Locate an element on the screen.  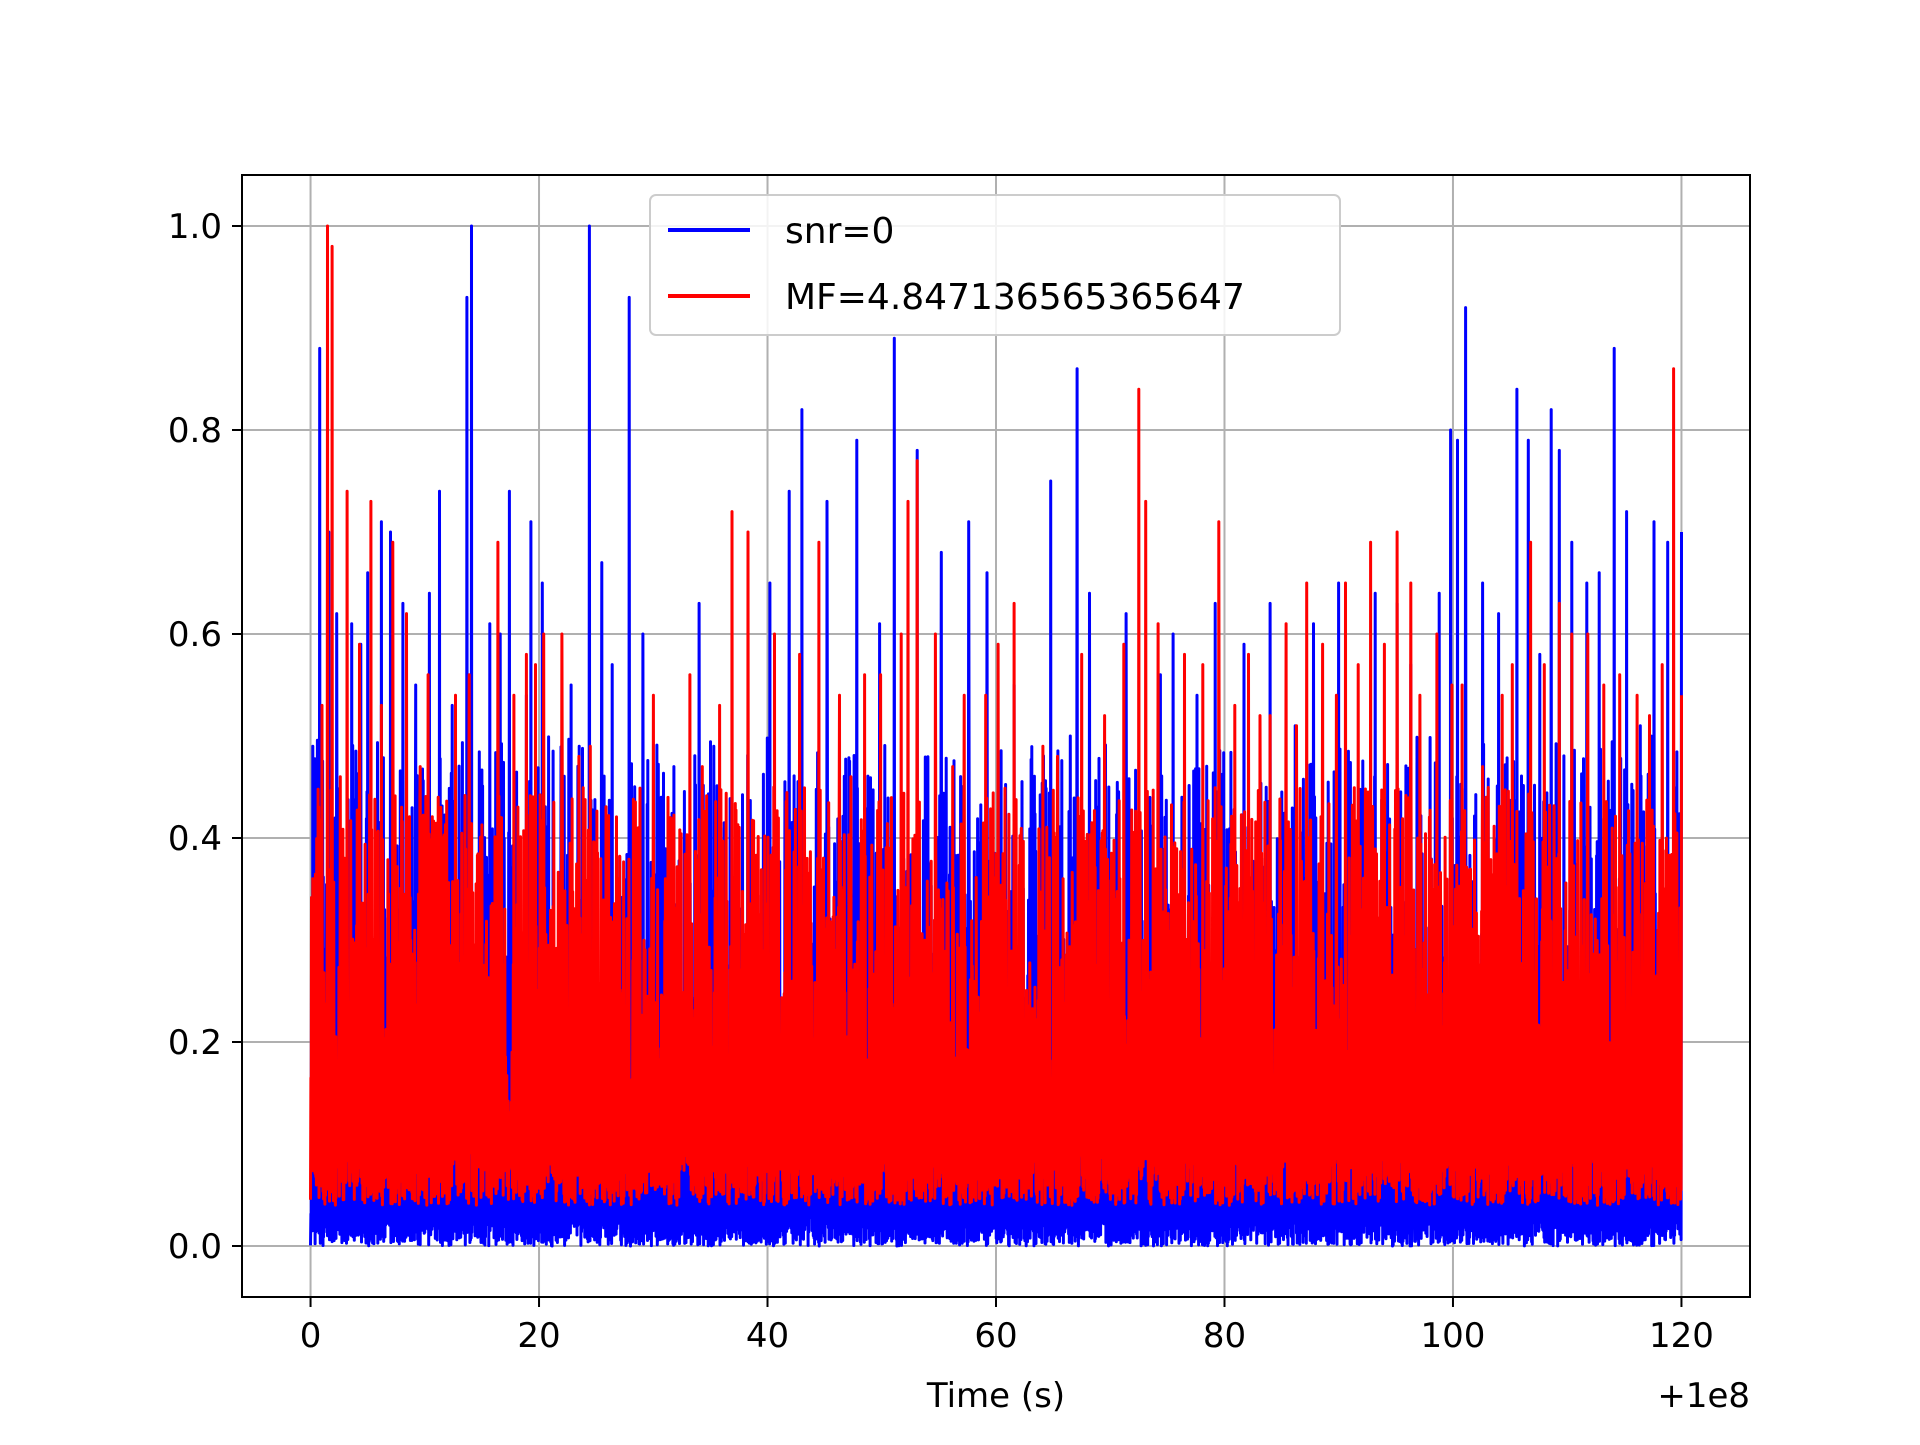
x-tick-label: 120 is located at coordinates (1681, 1336).